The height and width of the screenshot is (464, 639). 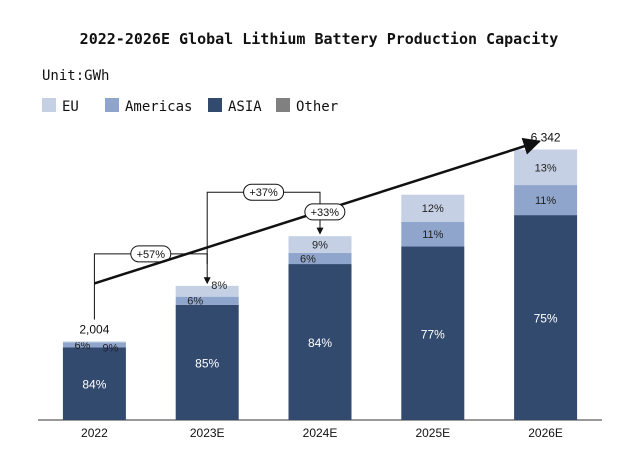 I want to click on data-label-2023e-asia: 85%, so click(x=207, y=363).